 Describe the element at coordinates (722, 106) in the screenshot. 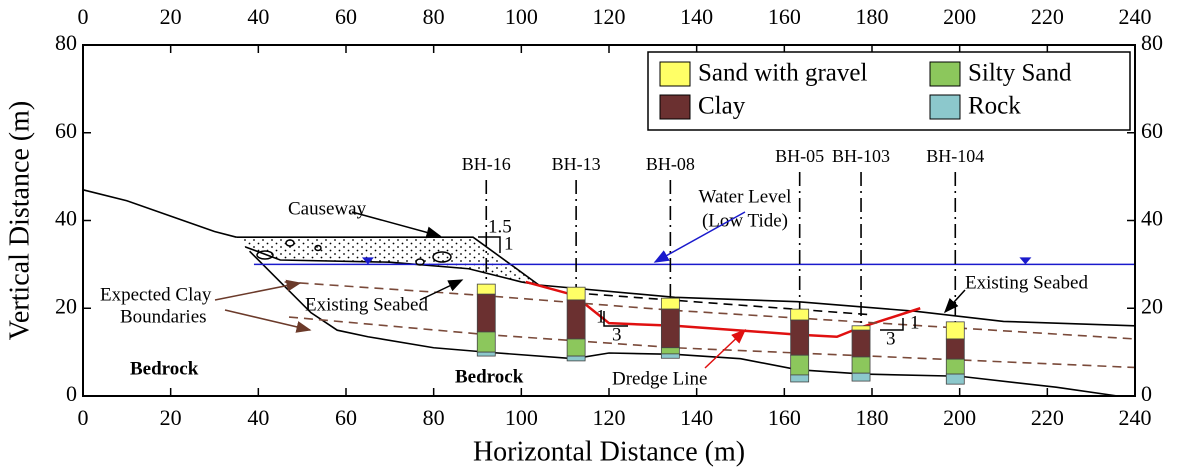

I see `legend-label: Clay` at that location.